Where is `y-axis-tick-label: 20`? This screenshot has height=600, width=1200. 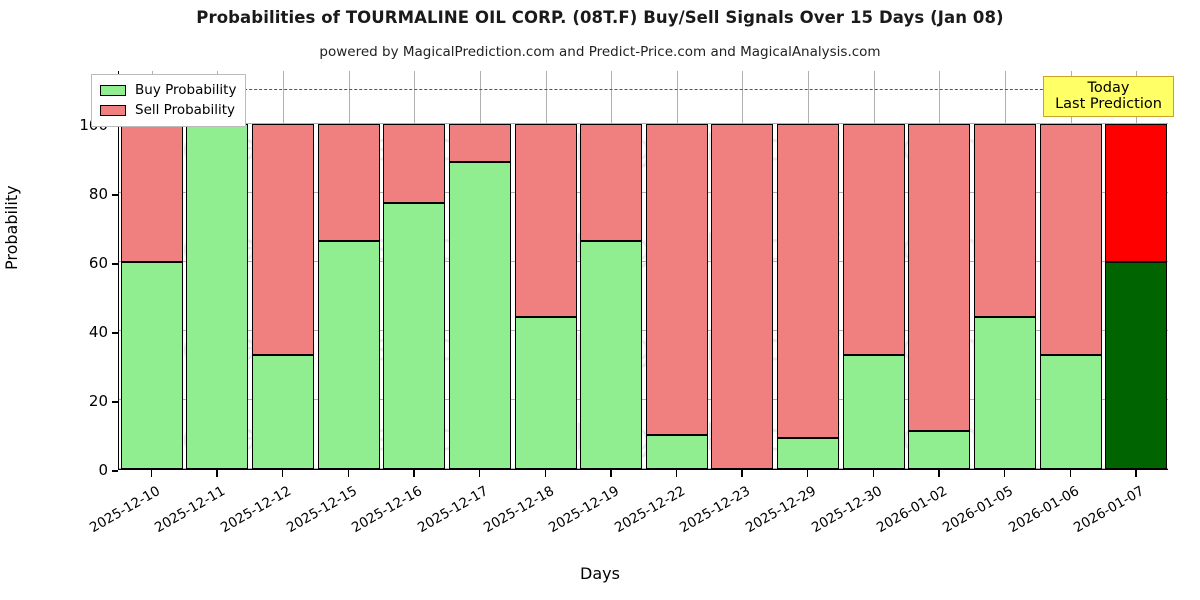
y-axis-tick-label: 20 is located at coordinates (98, 401).